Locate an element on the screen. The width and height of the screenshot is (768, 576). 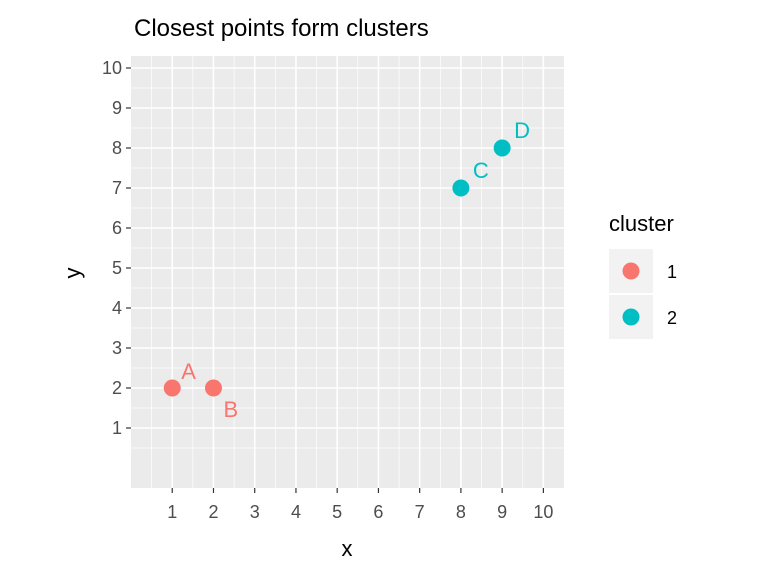
data-point-c is located at coordinates (461, 188).